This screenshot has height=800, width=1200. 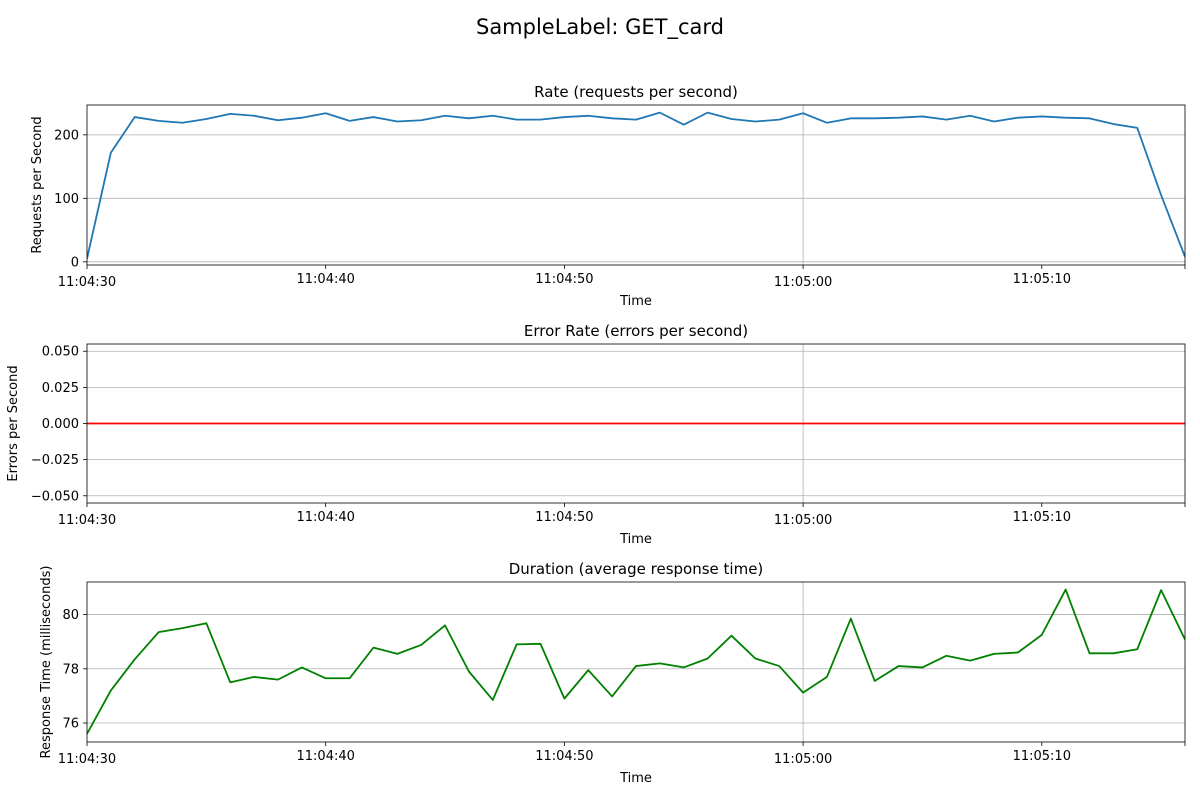 What do you see at coordinates (60, 388) in the screenshot?
I see `error-rate-y-tick-label: 0.025` at bounding box center [60, 388].